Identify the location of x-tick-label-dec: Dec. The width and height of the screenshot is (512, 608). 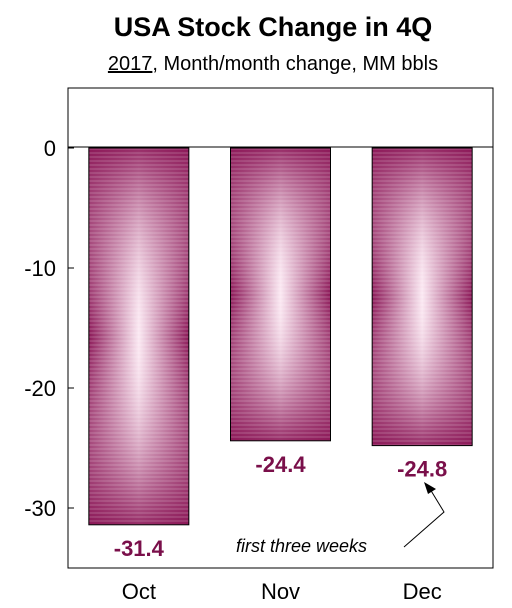
(422, 591).